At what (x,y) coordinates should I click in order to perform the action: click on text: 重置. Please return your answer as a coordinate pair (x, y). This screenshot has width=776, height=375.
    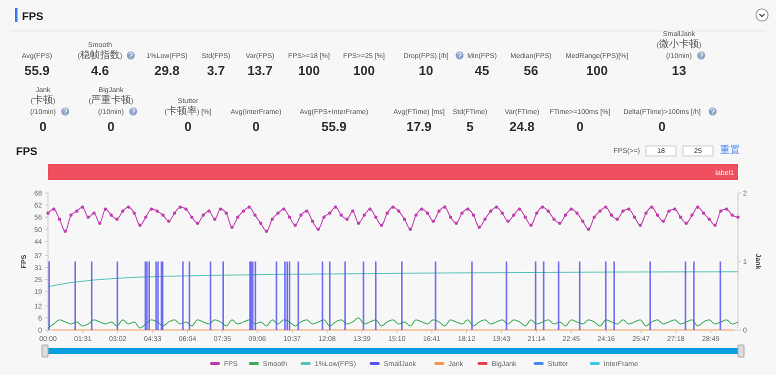
    Looking at the image, I should click on (730, 150).